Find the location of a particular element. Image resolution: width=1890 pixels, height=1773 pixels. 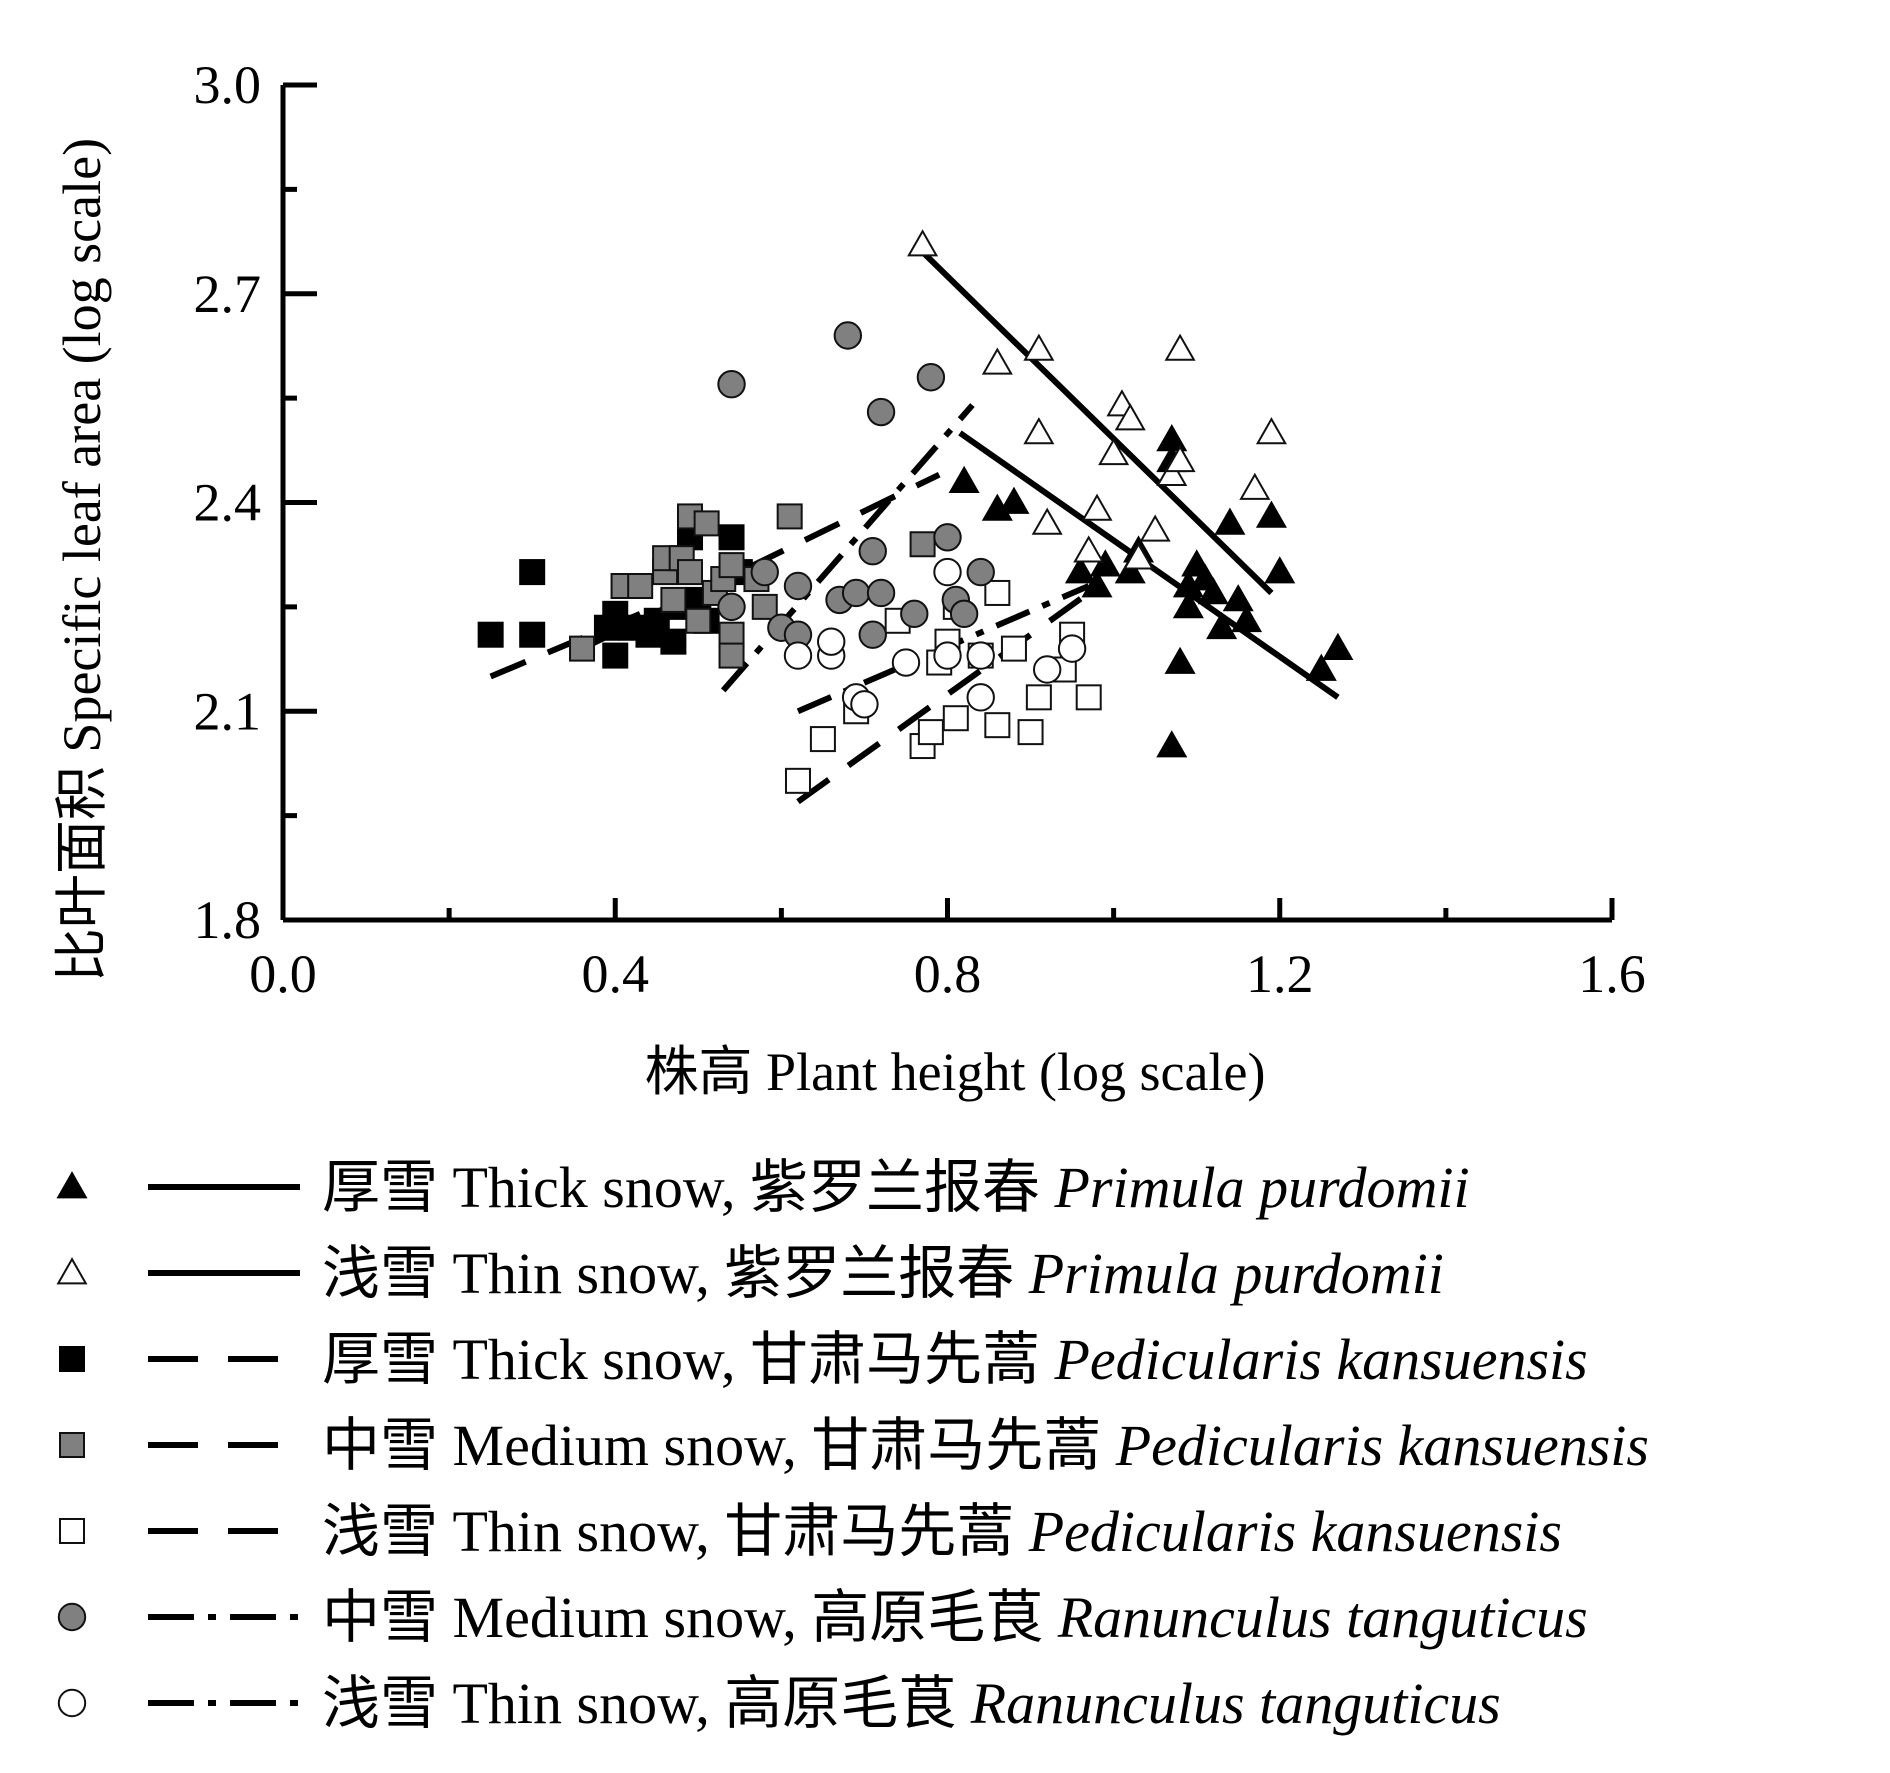

y-tick-label: 1.8 is located at coordinates (228, 920).